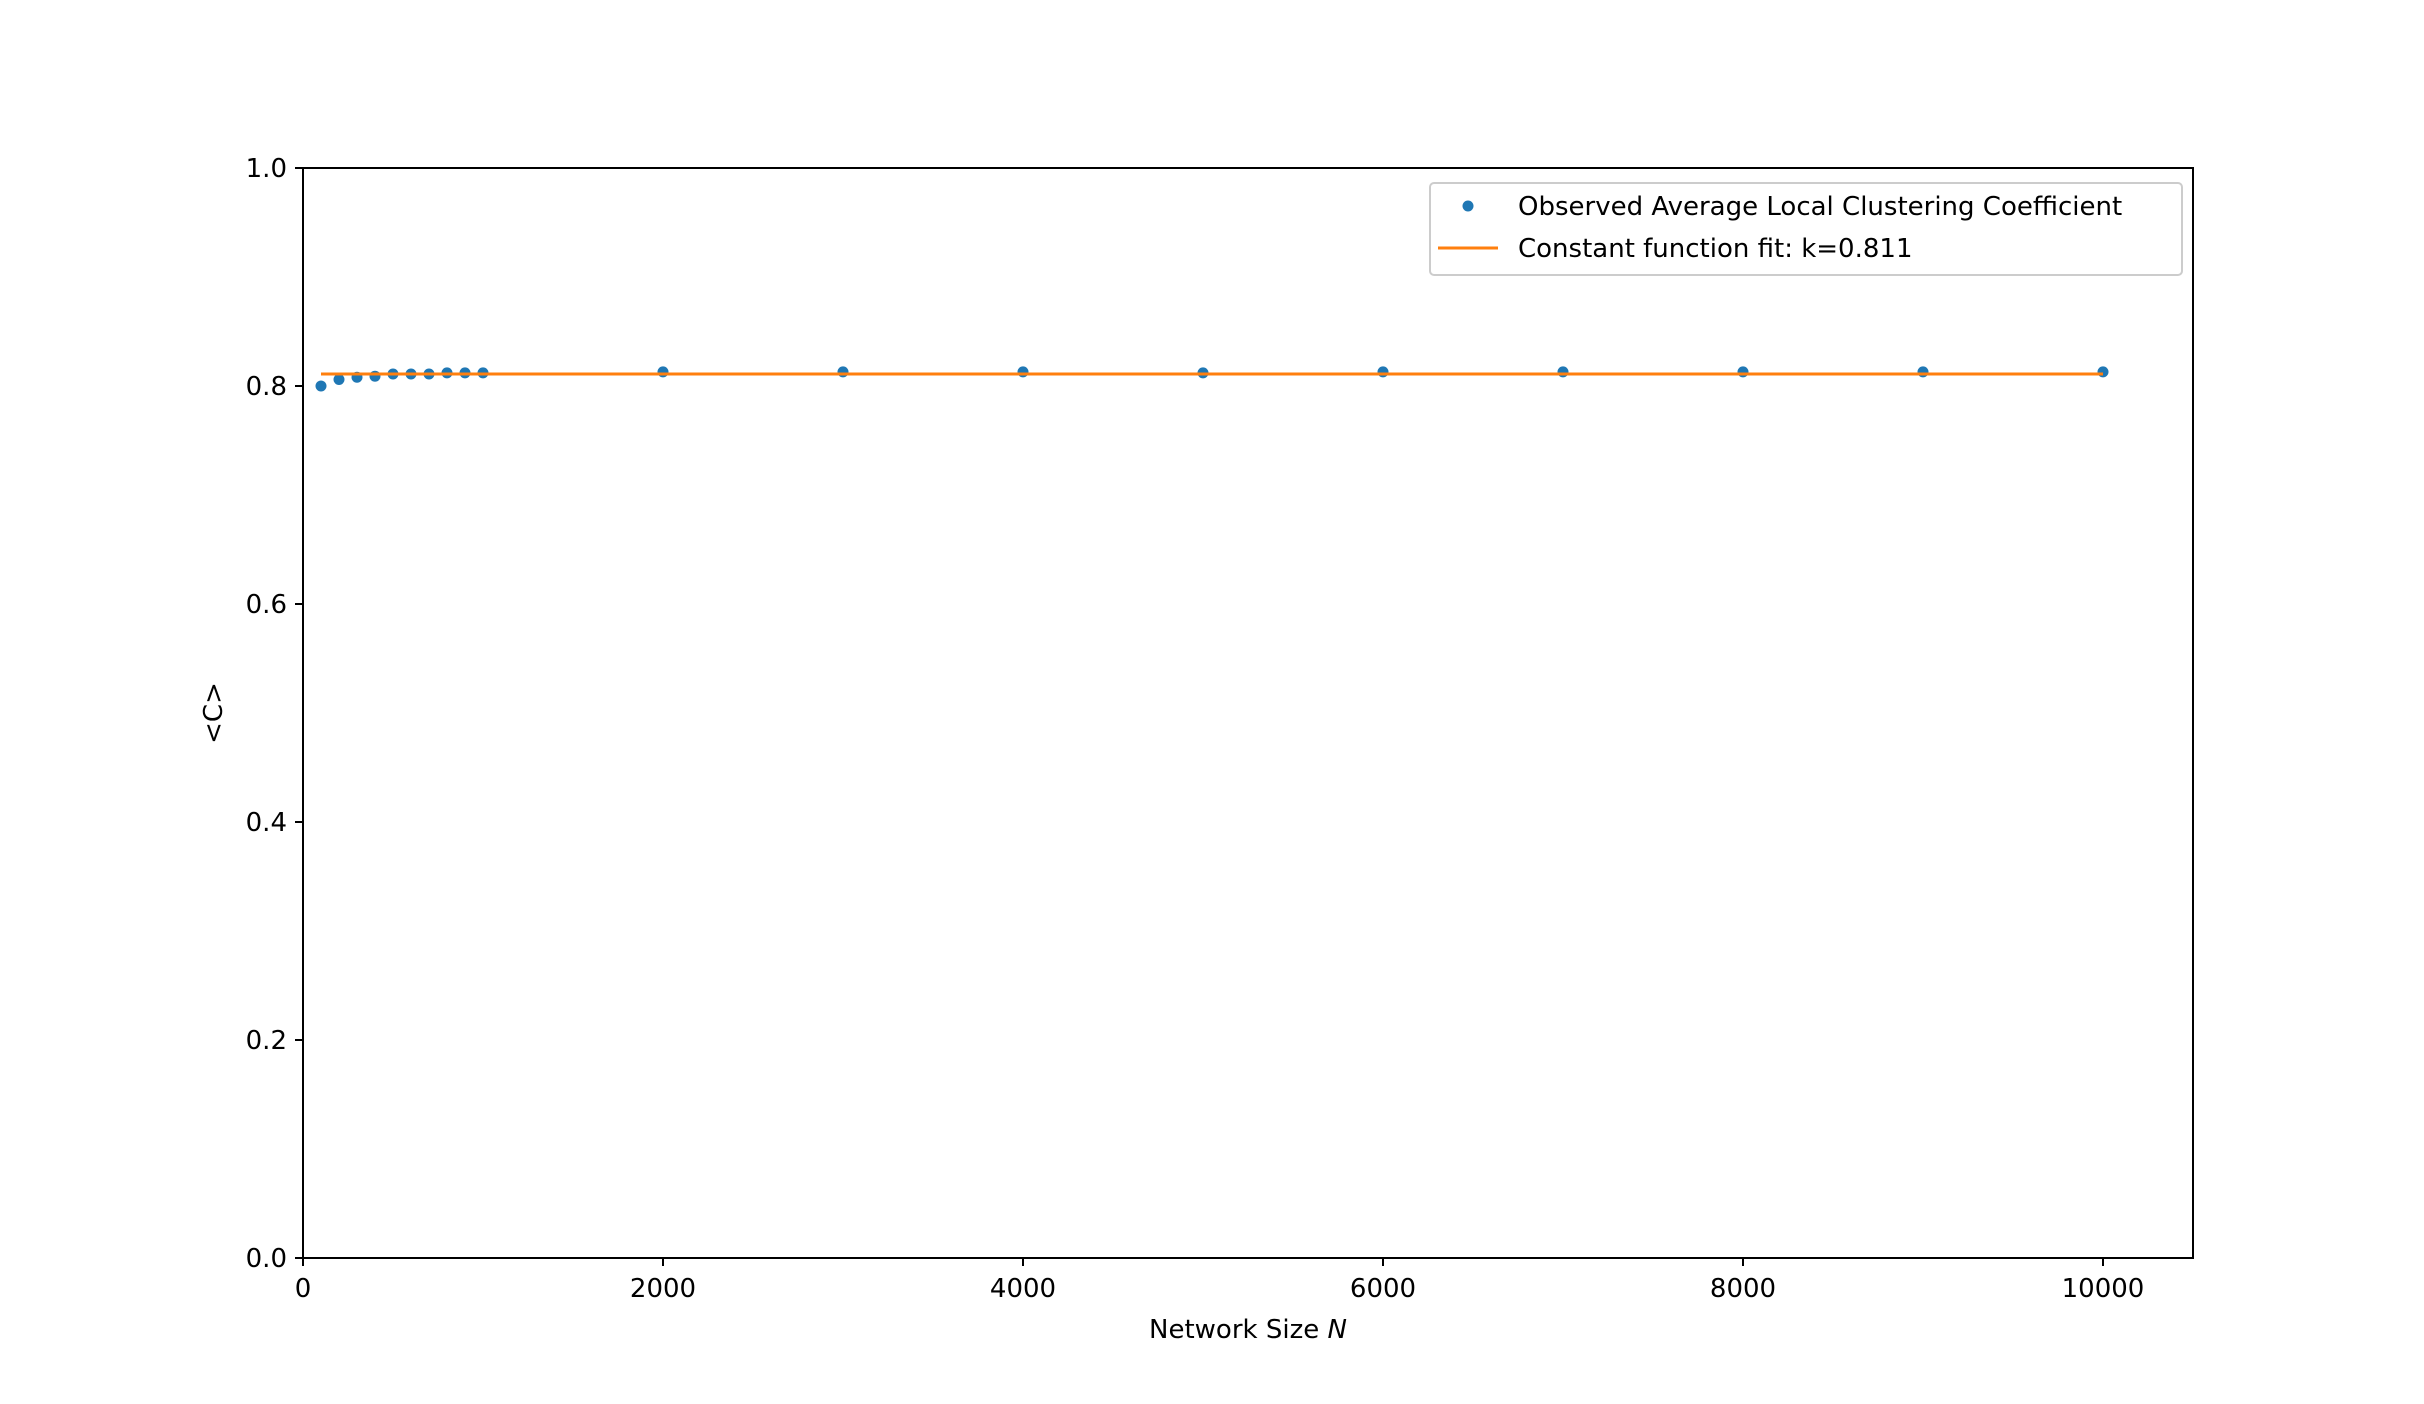 Image resolution: width=2424 pixels, height=1404 pixels. What do you see at coordinates (1468, 206) in the screenshot?
I see `legend-marker-observed` at bounding box center [1468, 206].